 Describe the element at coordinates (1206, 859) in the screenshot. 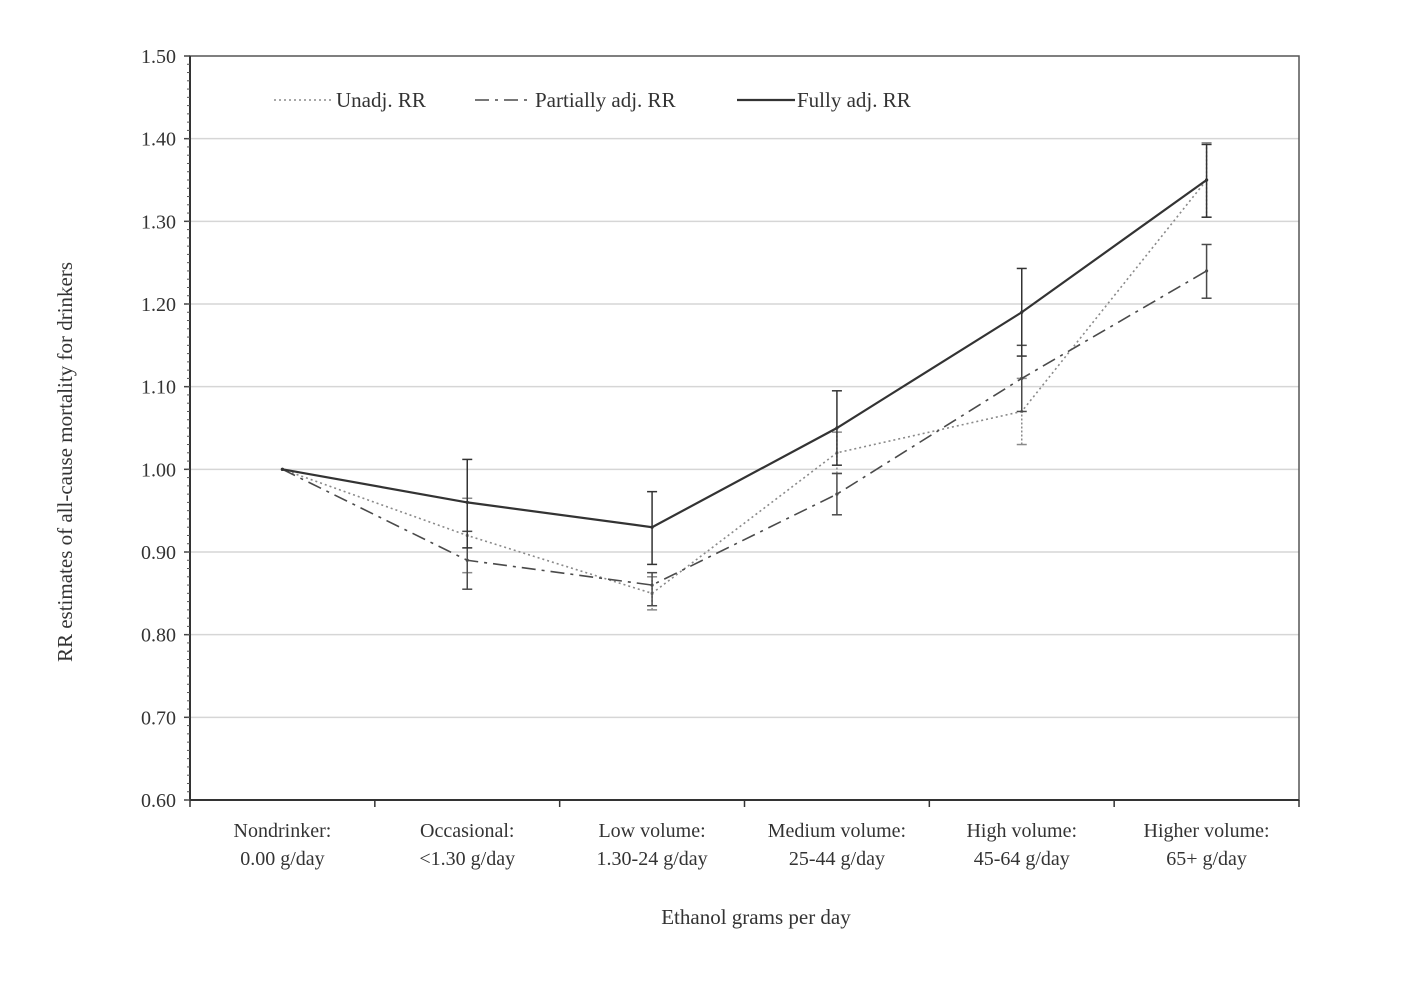

I see `x-tick-label-line: 65+ g/day` at that location.